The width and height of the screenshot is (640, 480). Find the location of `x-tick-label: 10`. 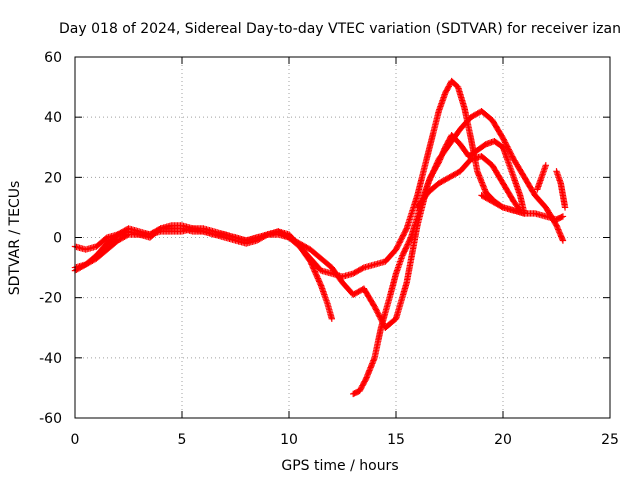

x-tick-label: 10 is located at coordinates (289, 440).